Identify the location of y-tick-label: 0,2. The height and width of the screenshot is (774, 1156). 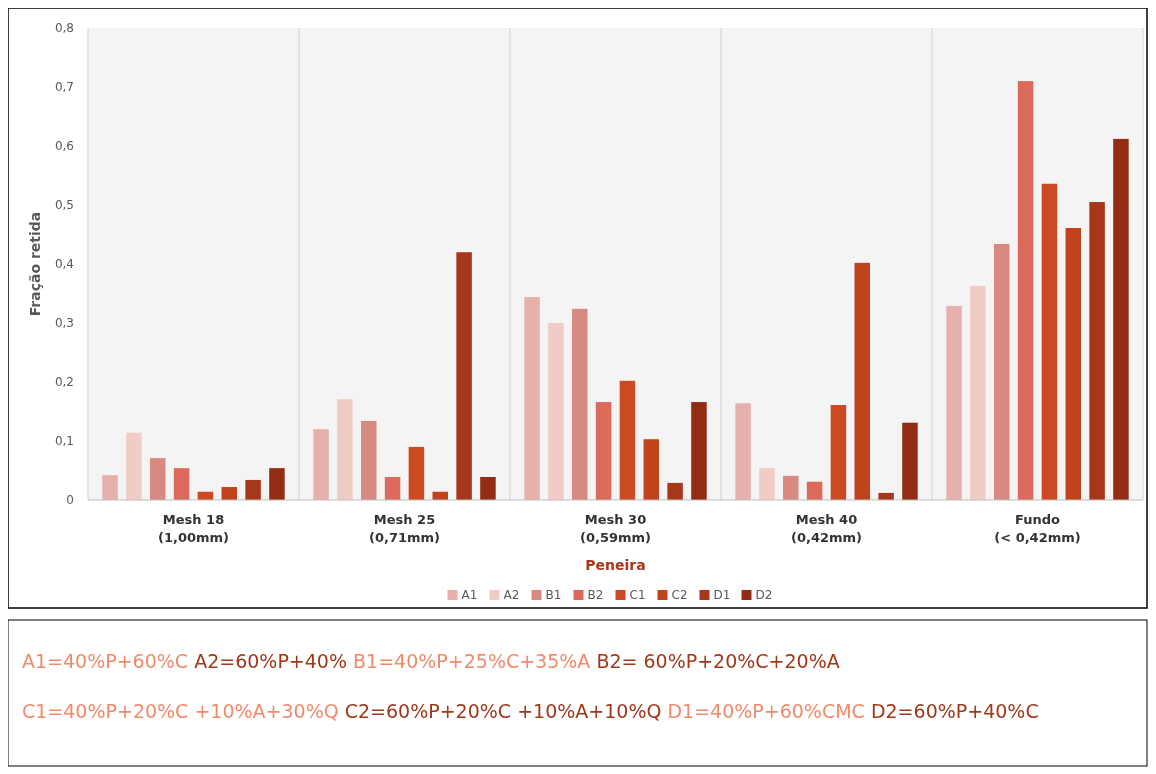
(64, 382).